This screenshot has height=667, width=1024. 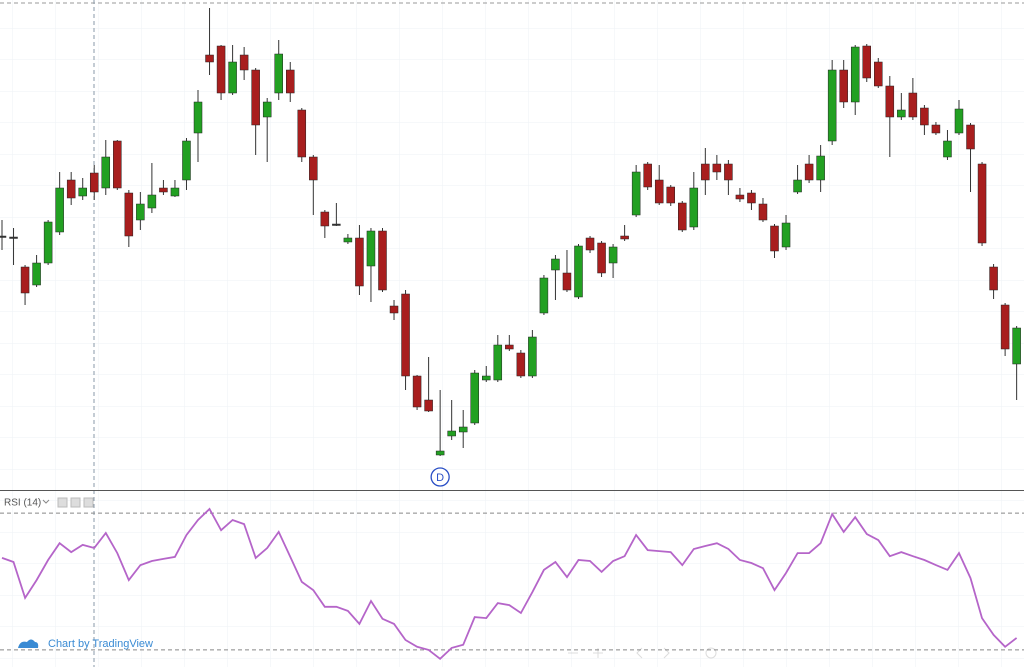 What do you see at coordinates (28, 643) in the screenshot?
I see `logo` at bounding box center [28, 643].